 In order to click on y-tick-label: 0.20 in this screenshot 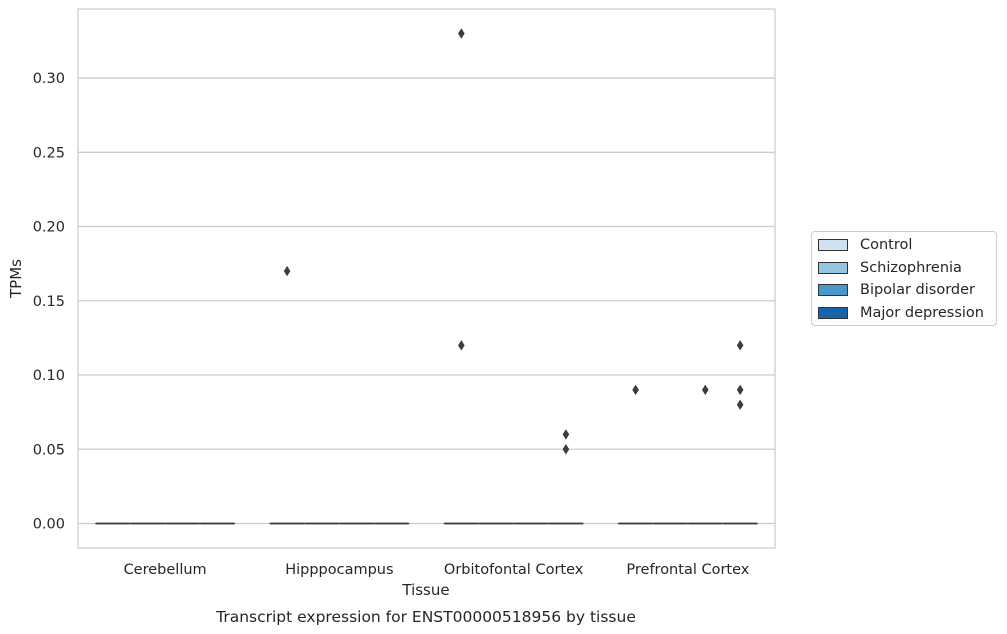, I will do `click(49, 228)`.